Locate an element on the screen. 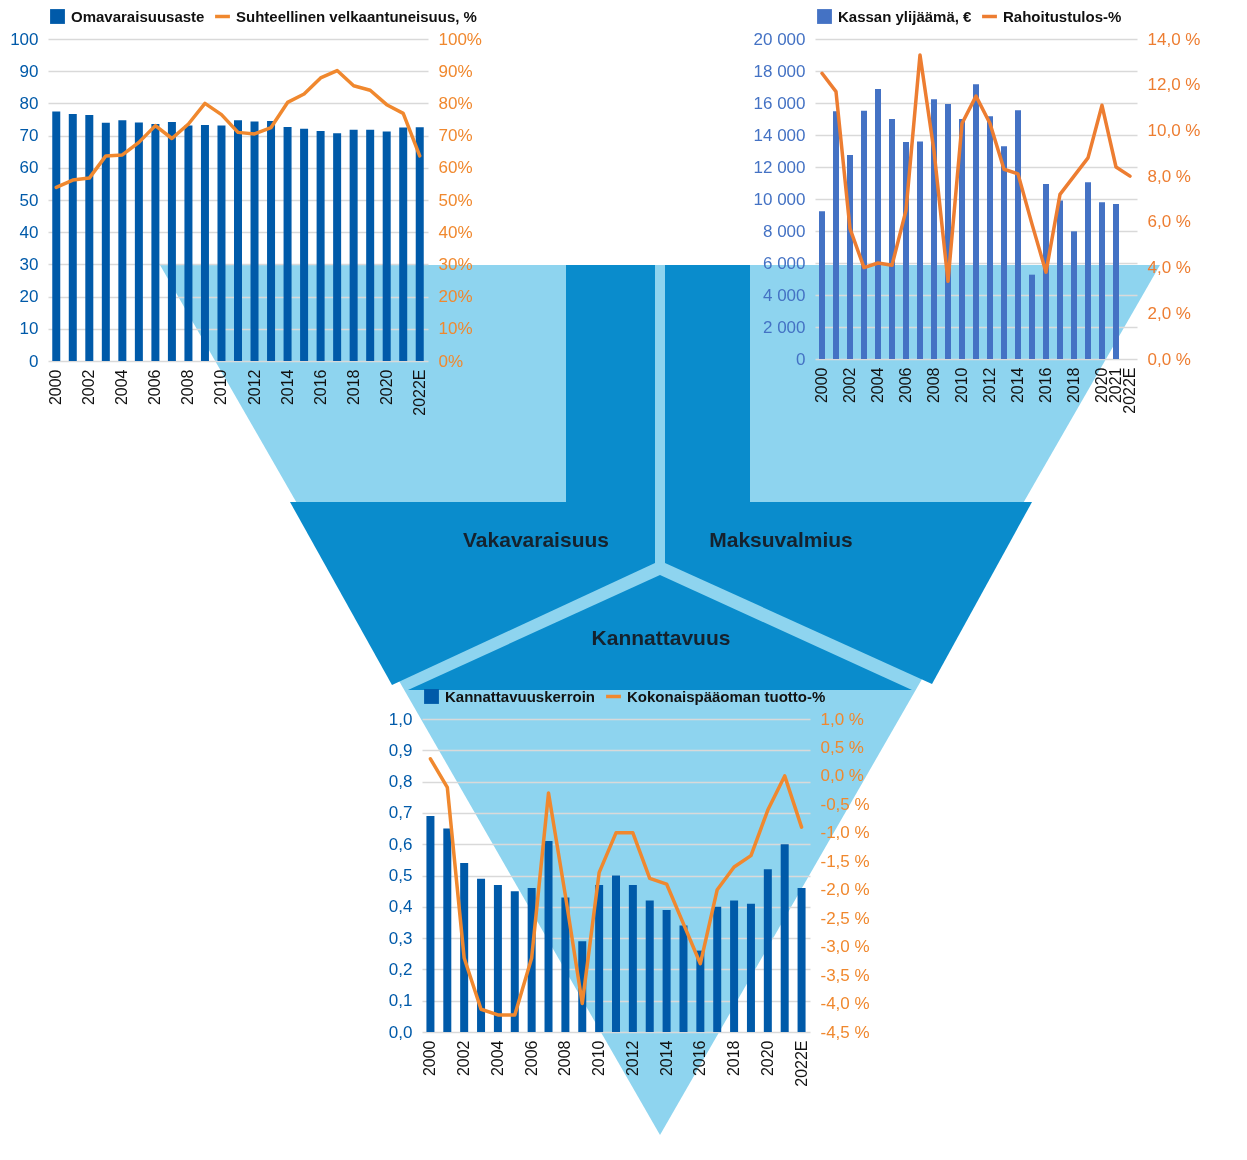  y-tick-label: 100 is located at coordinates (24, 39).